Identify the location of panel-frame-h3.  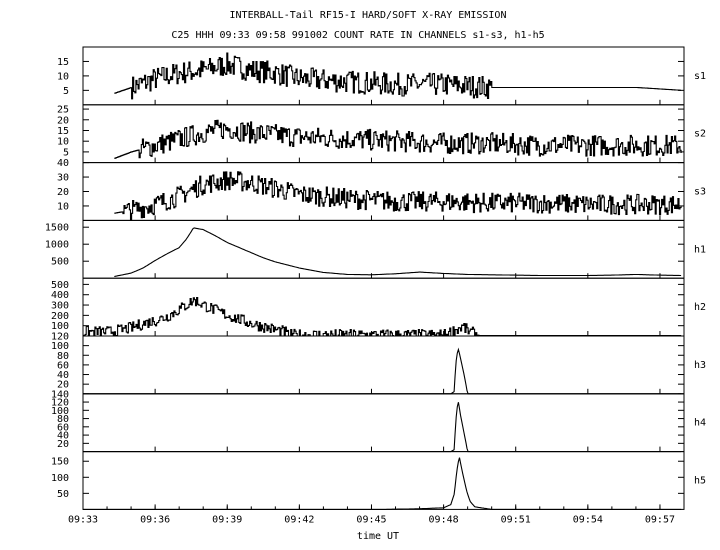
(383, 365).